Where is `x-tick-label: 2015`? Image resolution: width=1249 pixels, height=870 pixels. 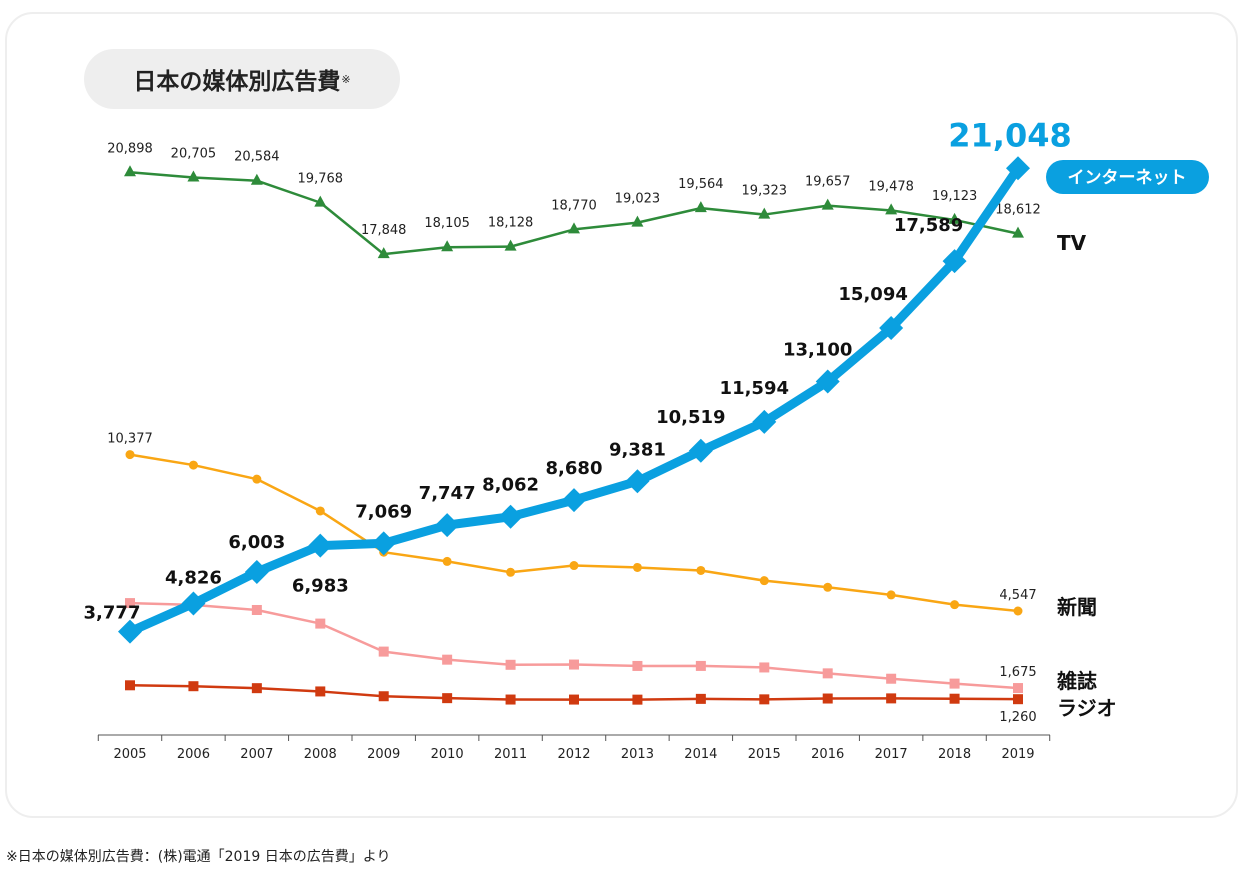 x-tick-label: 2015 is located at coordinates (764, 754).